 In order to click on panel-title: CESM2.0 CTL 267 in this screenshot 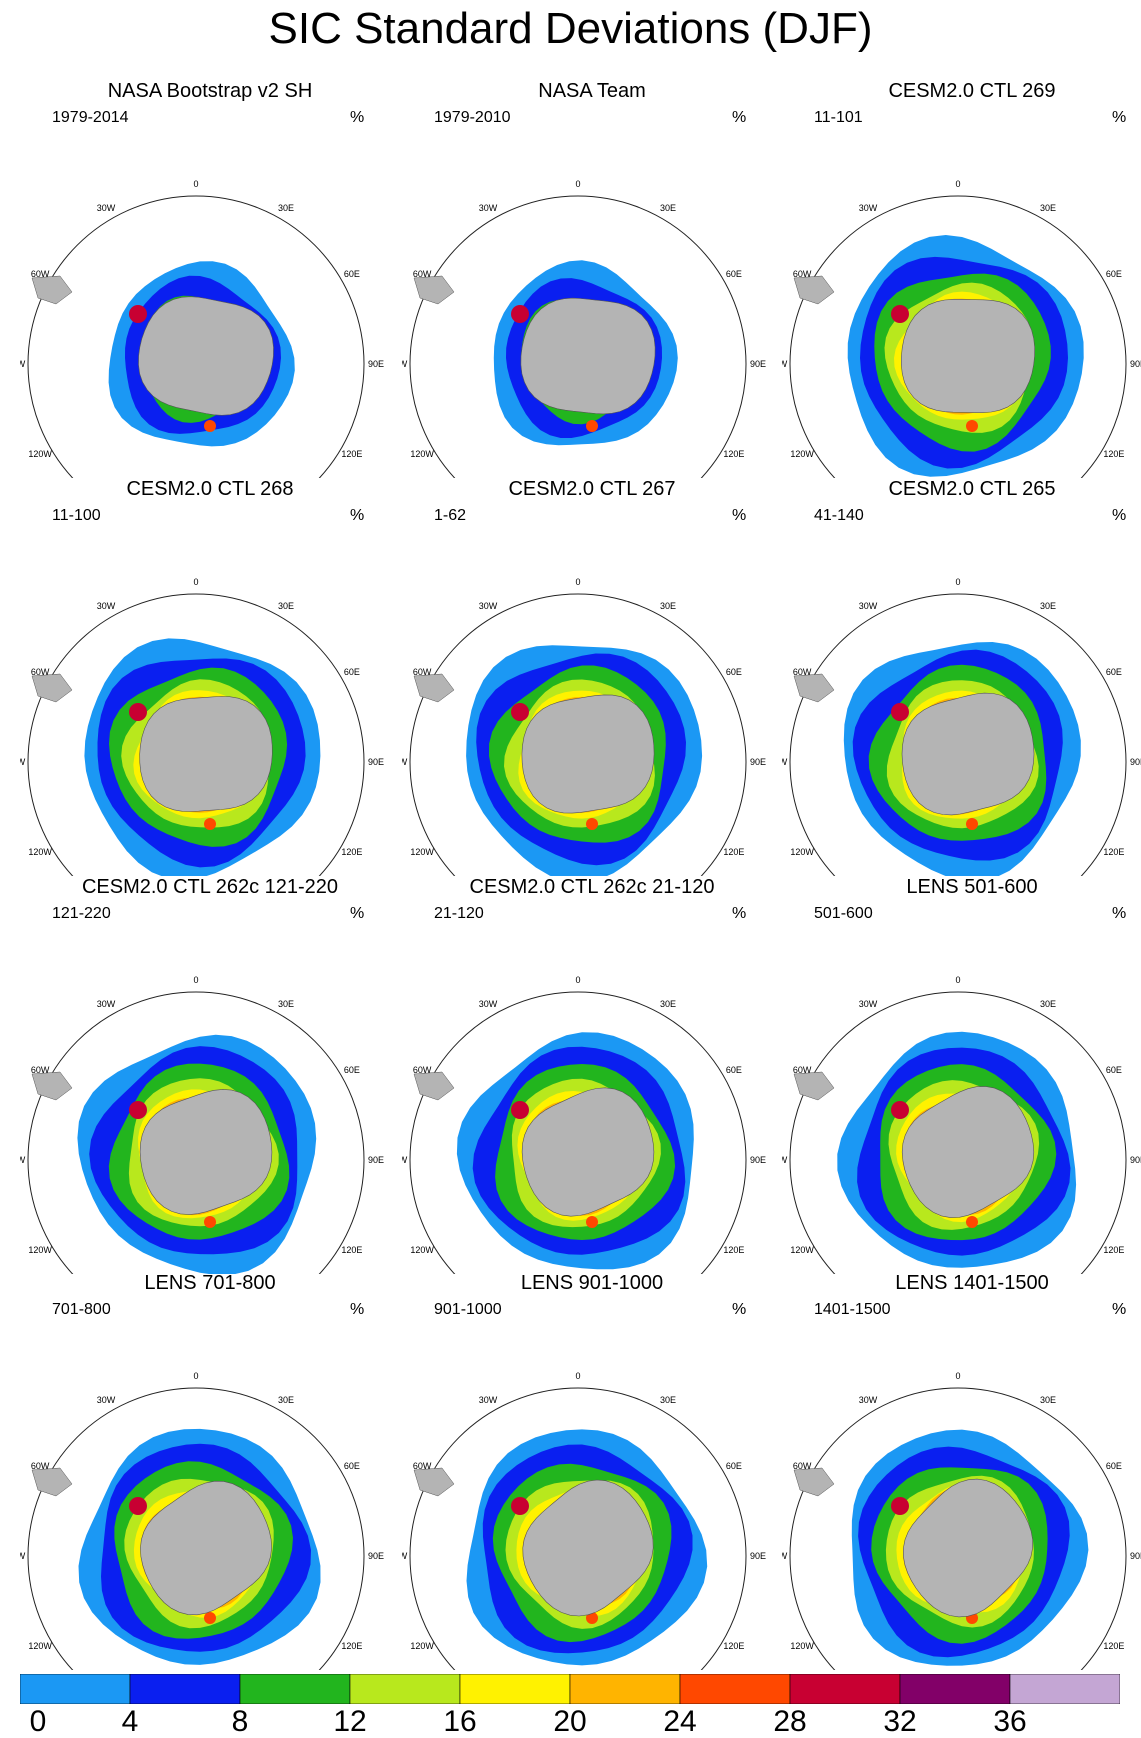, I will do `click(592, 489)`.